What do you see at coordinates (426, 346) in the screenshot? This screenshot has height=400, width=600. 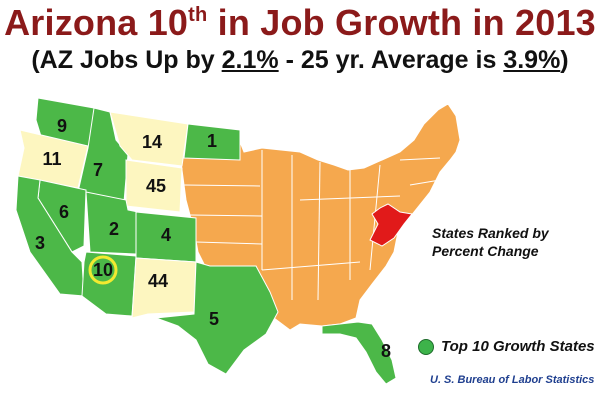 I see `legend-dot-icon` at bounding box center [426, 346].